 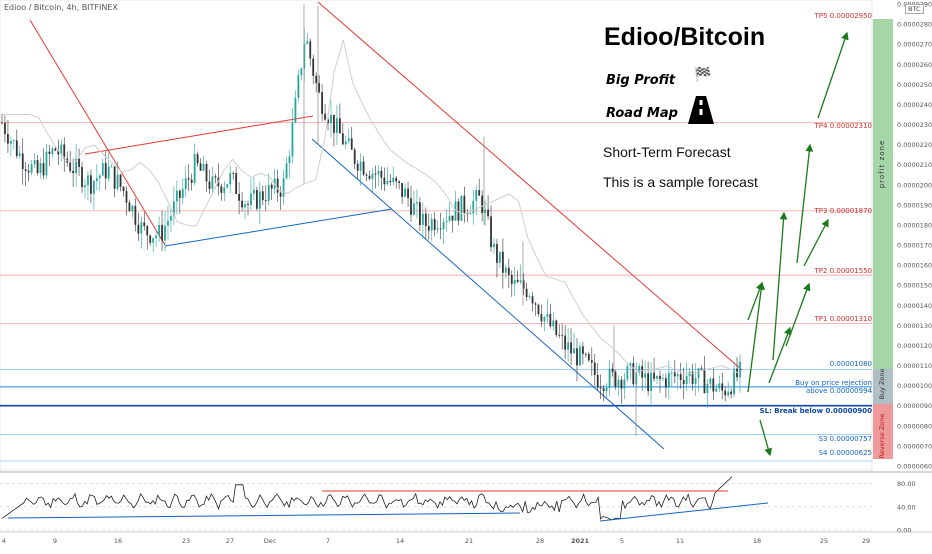 I want to click on oscillator-pane: 80.00 40.00 0.00, so click(x=466, y=503).